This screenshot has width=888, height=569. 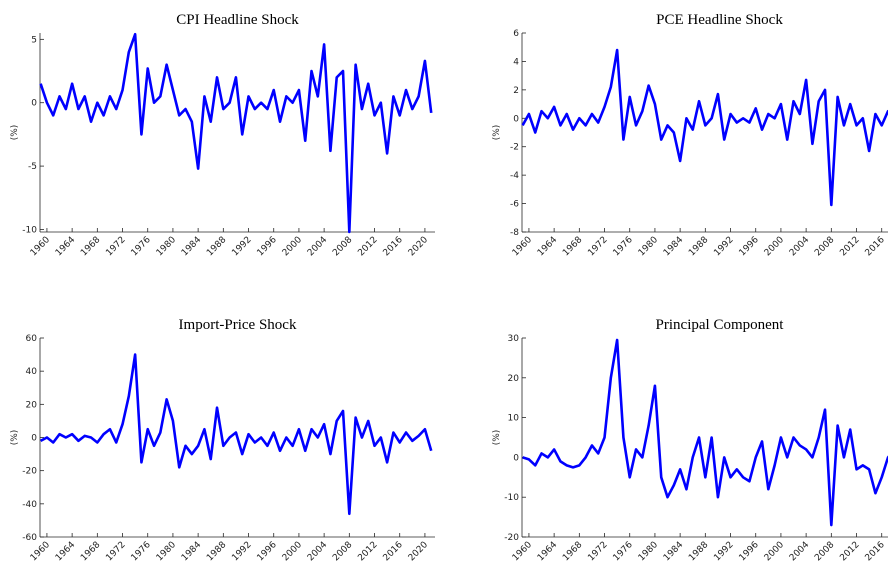 I want to click on y-tick-label: 30, so click(x=514, y=339).